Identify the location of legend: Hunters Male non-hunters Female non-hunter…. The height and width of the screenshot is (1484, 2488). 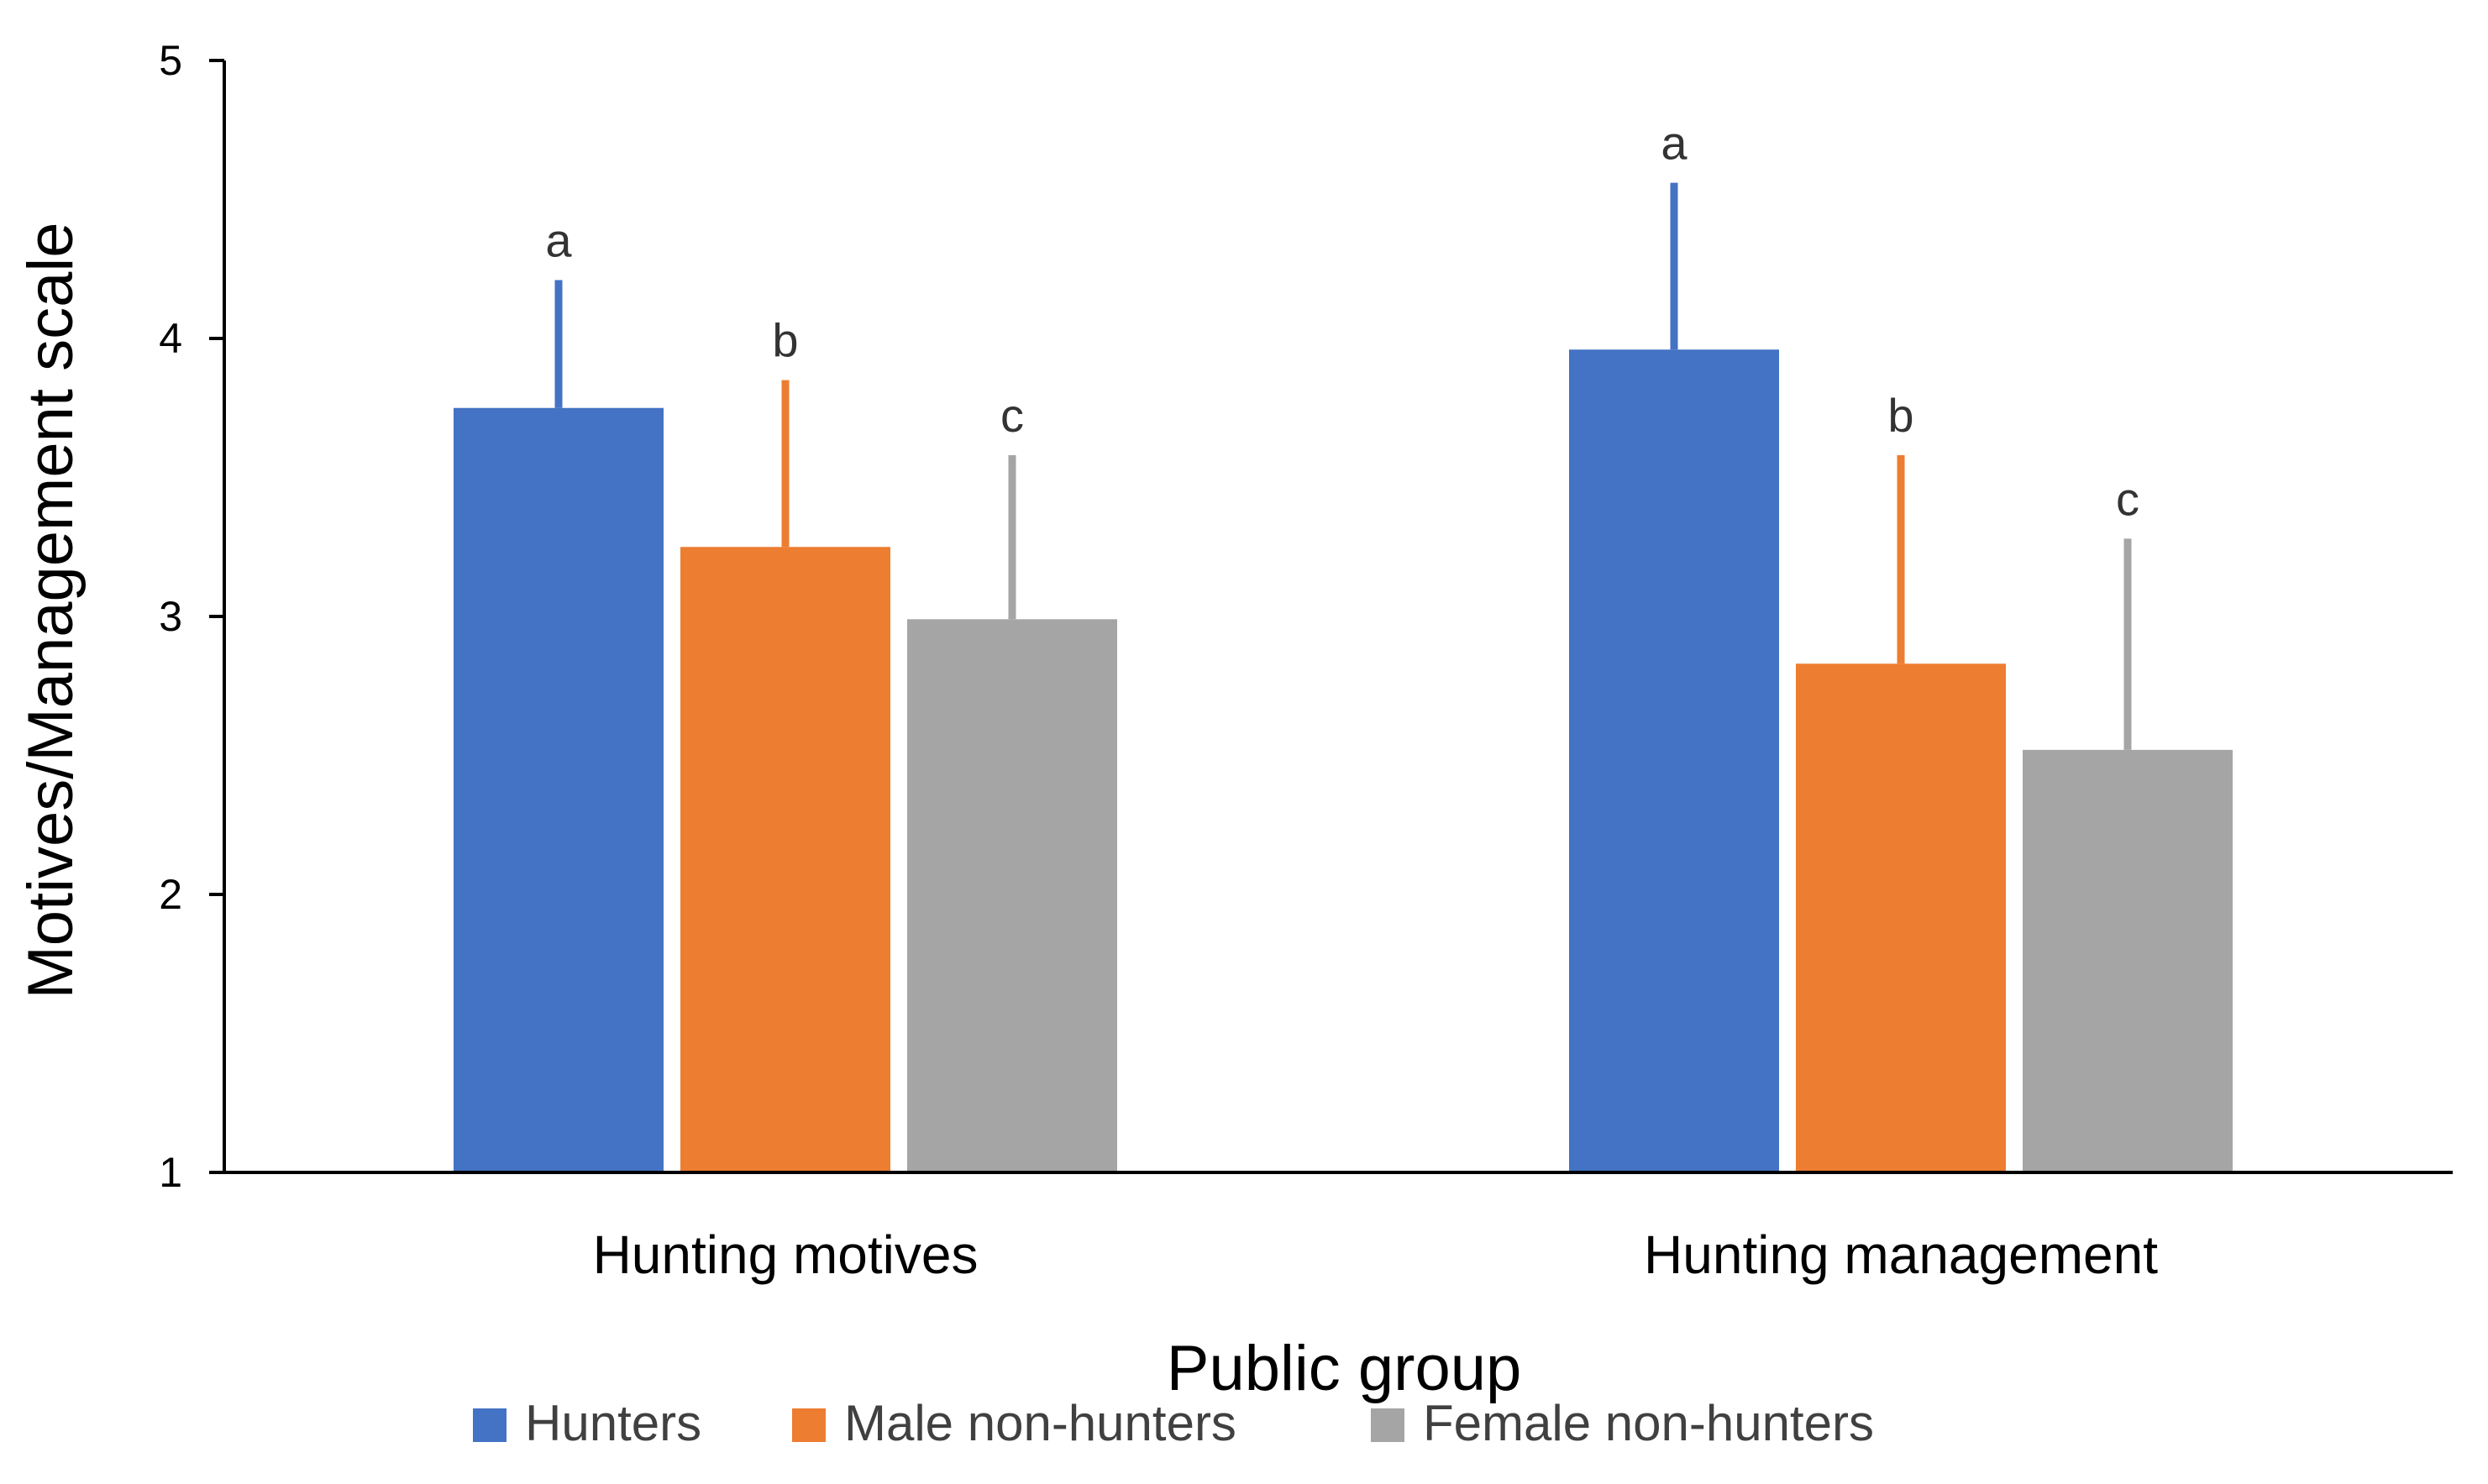
(1174, 1423).